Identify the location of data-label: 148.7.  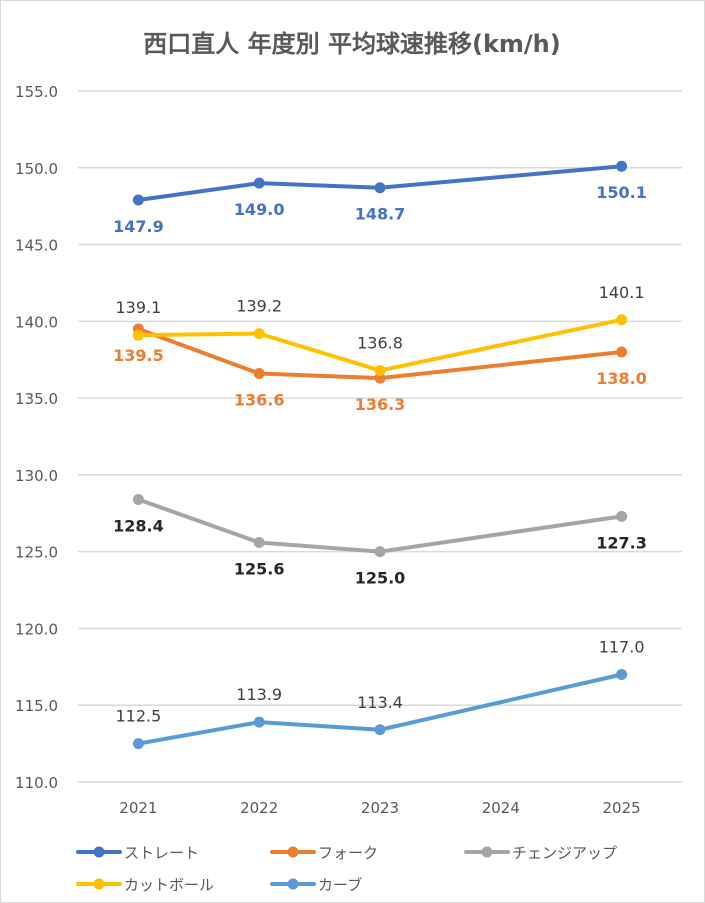
(380, 214).